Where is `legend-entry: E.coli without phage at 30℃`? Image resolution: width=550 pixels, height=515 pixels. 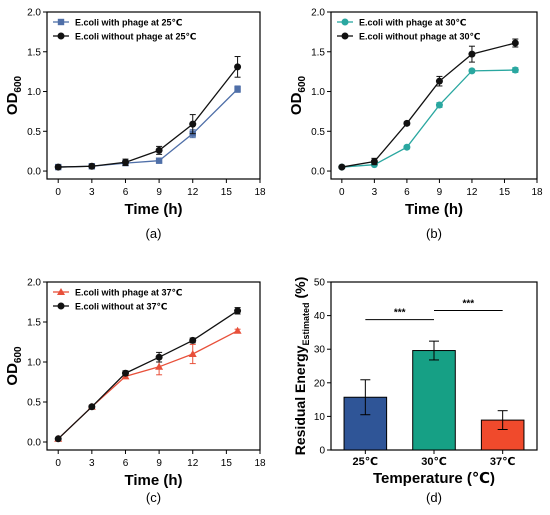 legend-entry: E.coli without phage at 30℃ is located at coordinates (420, 37).